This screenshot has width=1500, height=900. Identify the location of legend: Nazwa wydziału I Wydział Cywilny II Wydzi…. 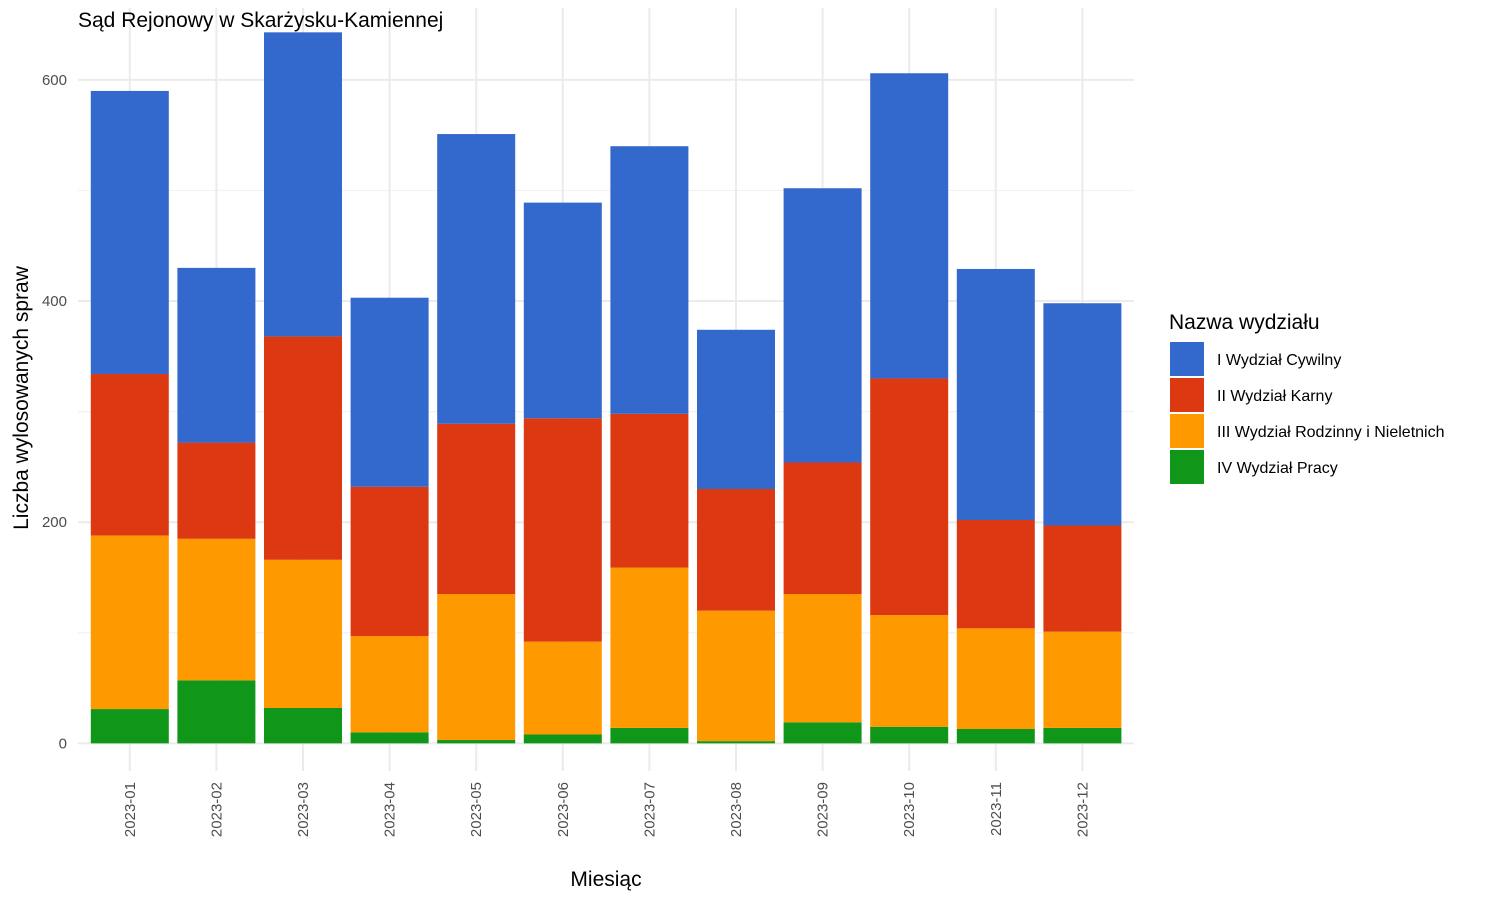
(1307, 397).